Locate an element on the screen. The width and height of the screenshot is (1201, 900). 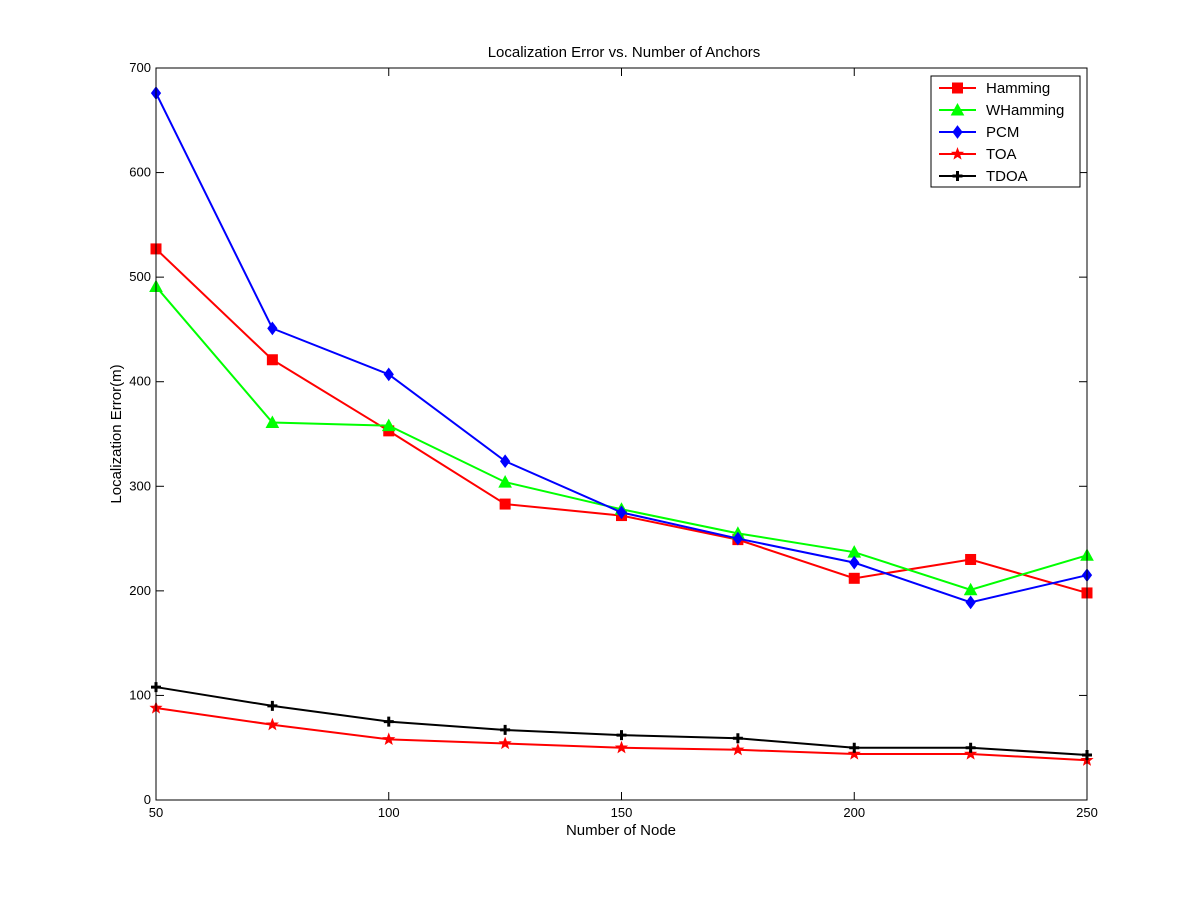
legend: Hamming WHamming PCM TOA TDOA is located at coordinates (1005, 131).